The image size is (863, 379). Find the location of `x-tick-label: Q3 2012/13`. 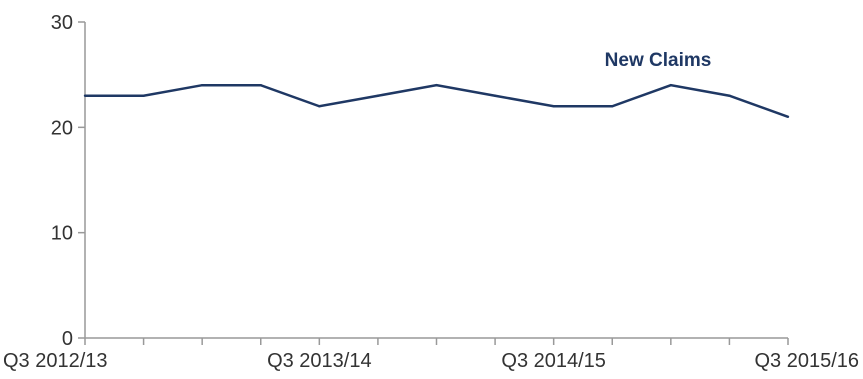

x-tick-label: Q3 2012/13 is located at coordinates (55, 361).